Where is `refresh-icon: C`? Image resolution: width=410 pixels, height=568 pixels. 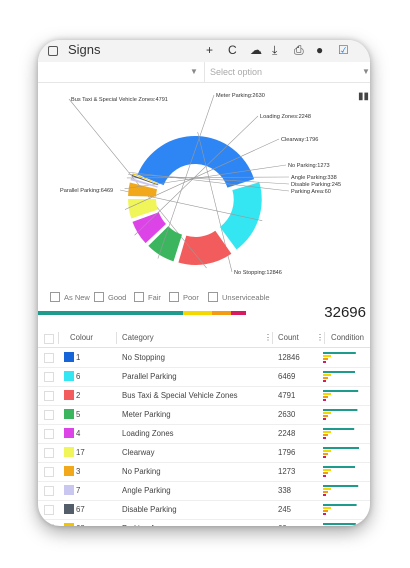
refresh-icon: C is located at coordinates (232, 50).